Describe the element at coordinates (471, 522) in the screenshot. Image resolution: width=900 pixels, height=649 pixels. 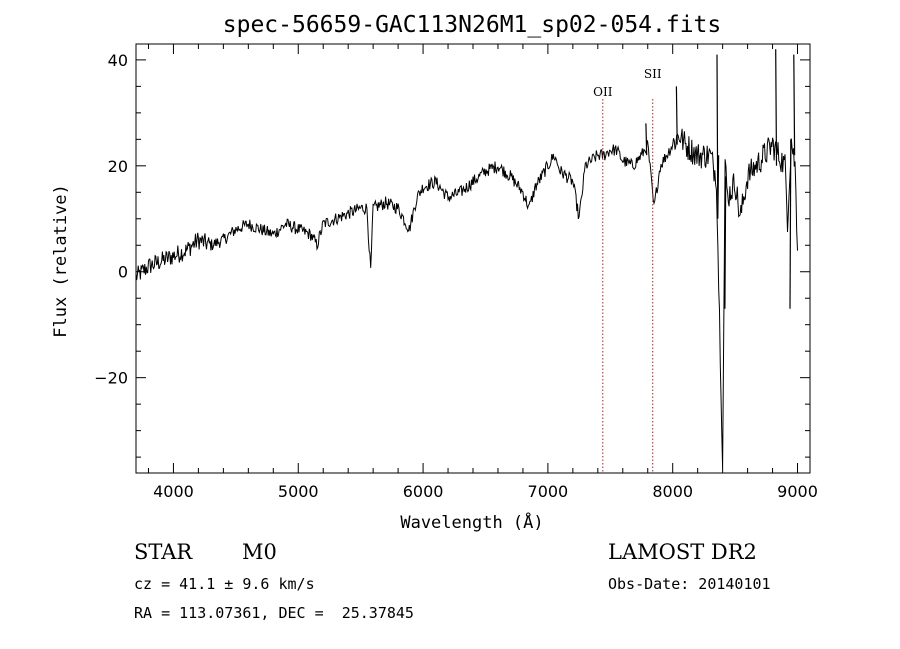
I see `x-axis-label: Wavelength (Å)` at that location.